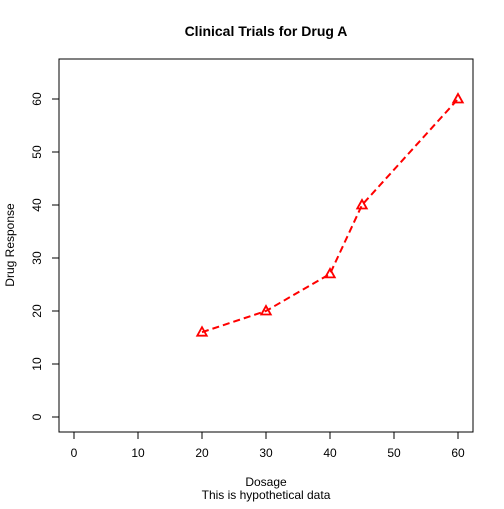  Describe the element at coordinates (266, 453) in the screenshot. I see `x-tick-label: 30` at that location.